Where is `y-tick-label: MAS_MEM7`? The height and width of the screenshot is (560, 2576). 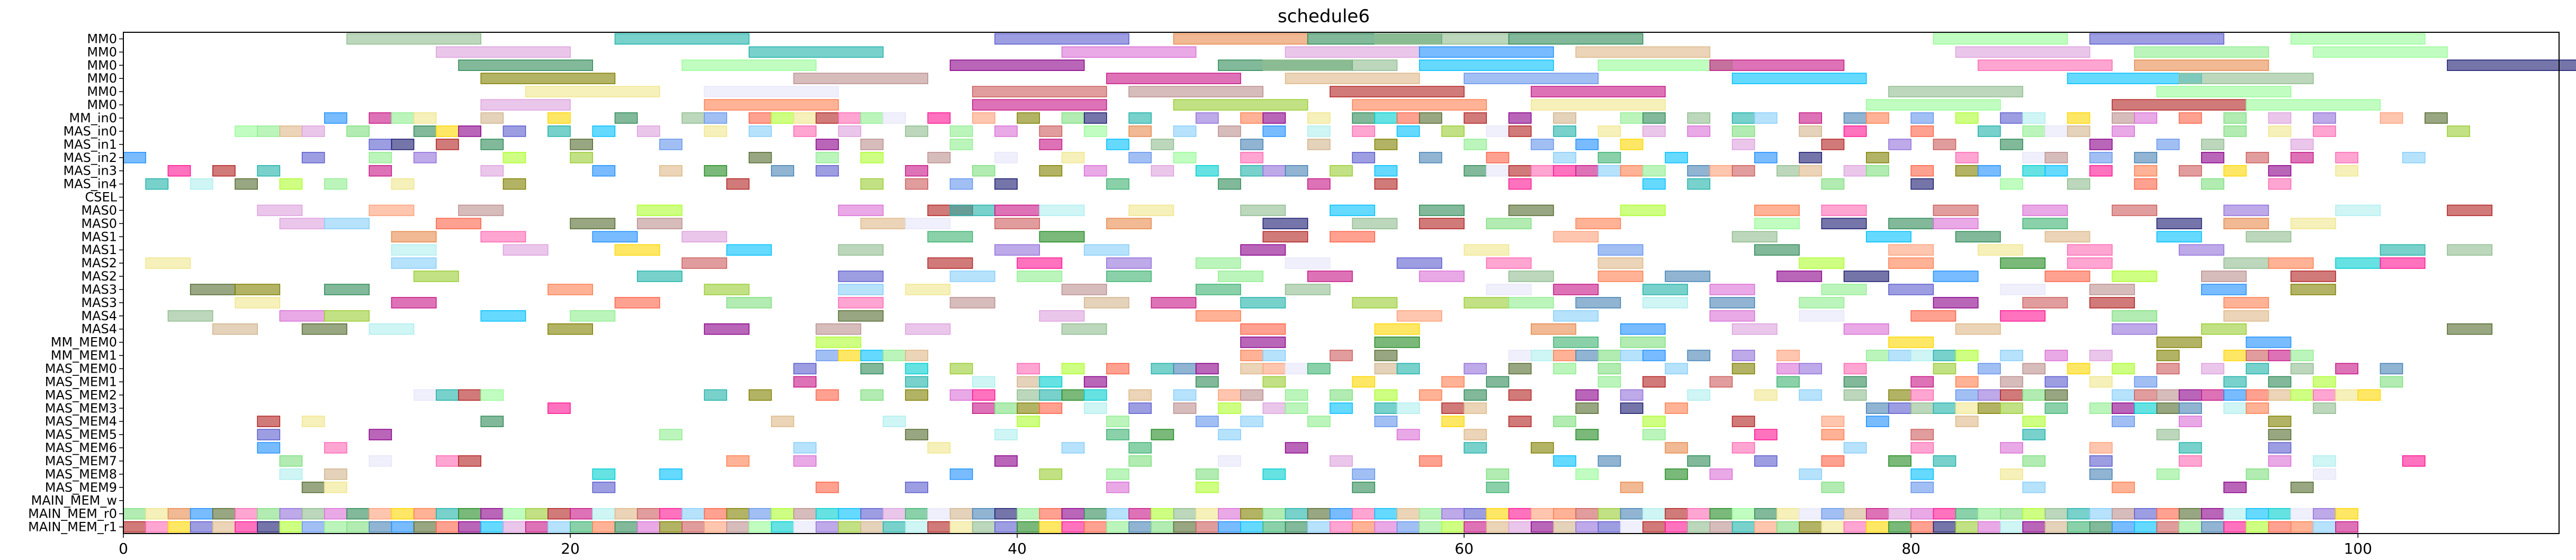 y-tick-label: MAS_MEM7 is located at coordinates (81, 461).